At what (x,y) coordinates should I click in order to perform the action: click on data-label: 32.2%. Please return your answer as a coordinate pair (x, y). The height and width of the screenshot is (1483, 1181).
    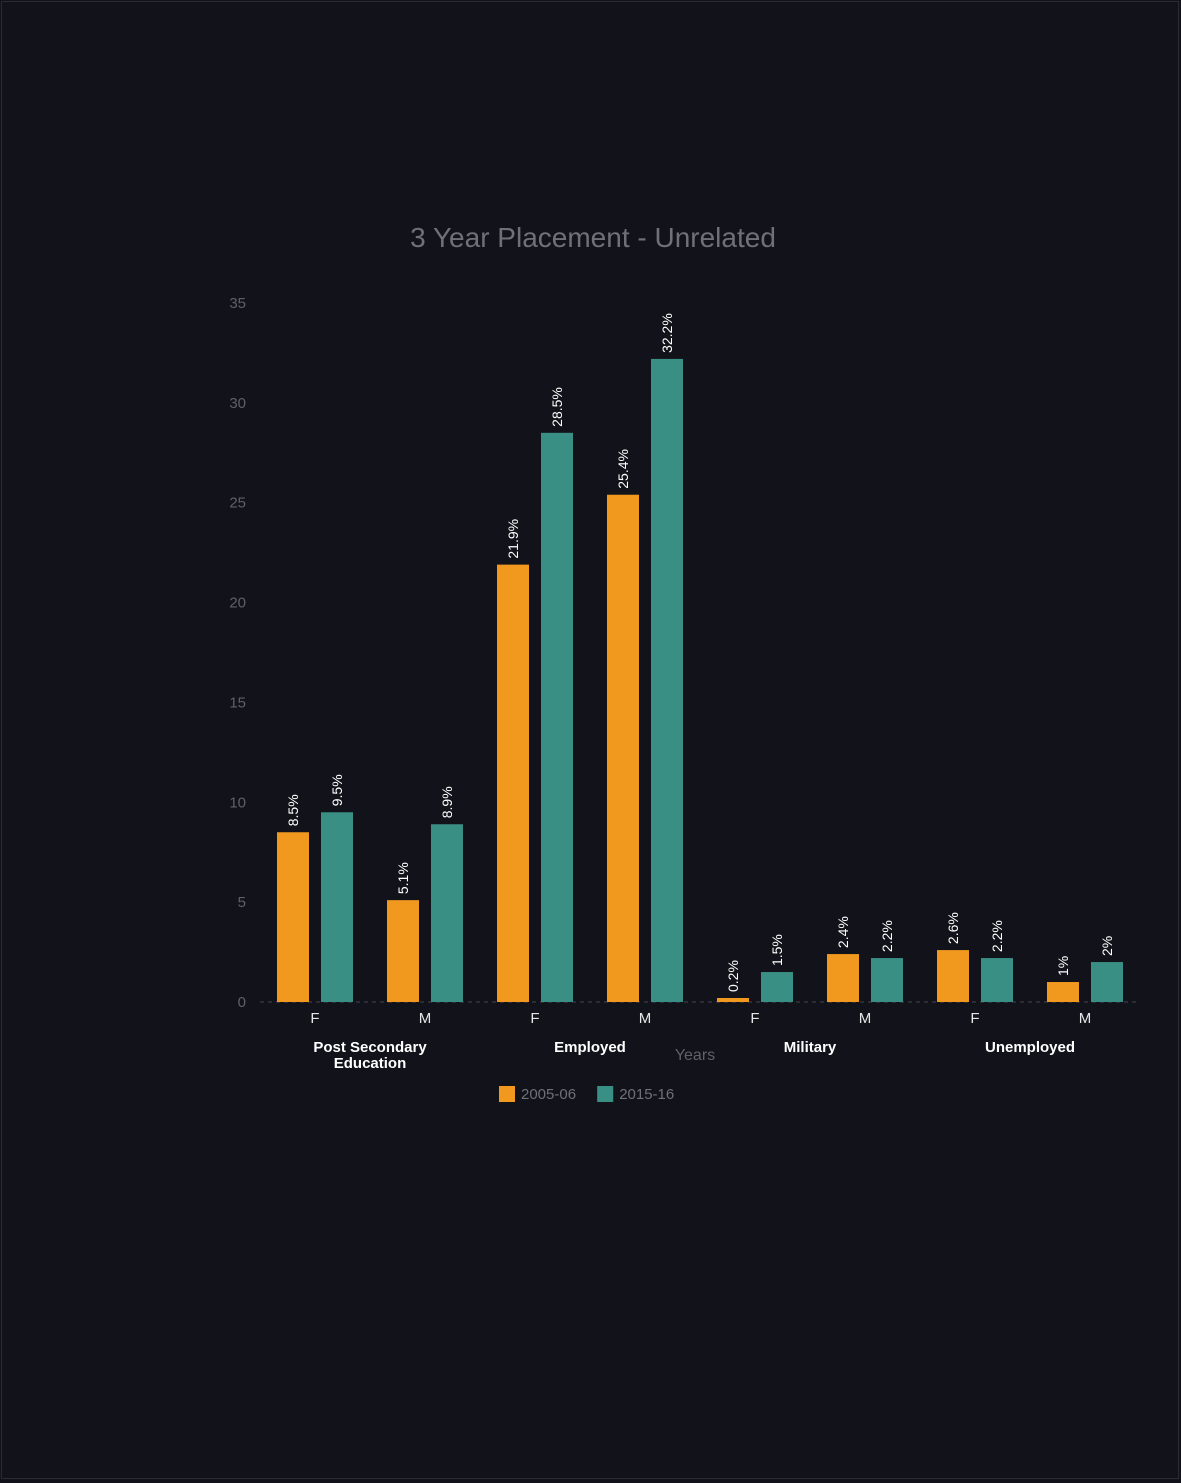
    Looking at the image, I should click on (667, 333).